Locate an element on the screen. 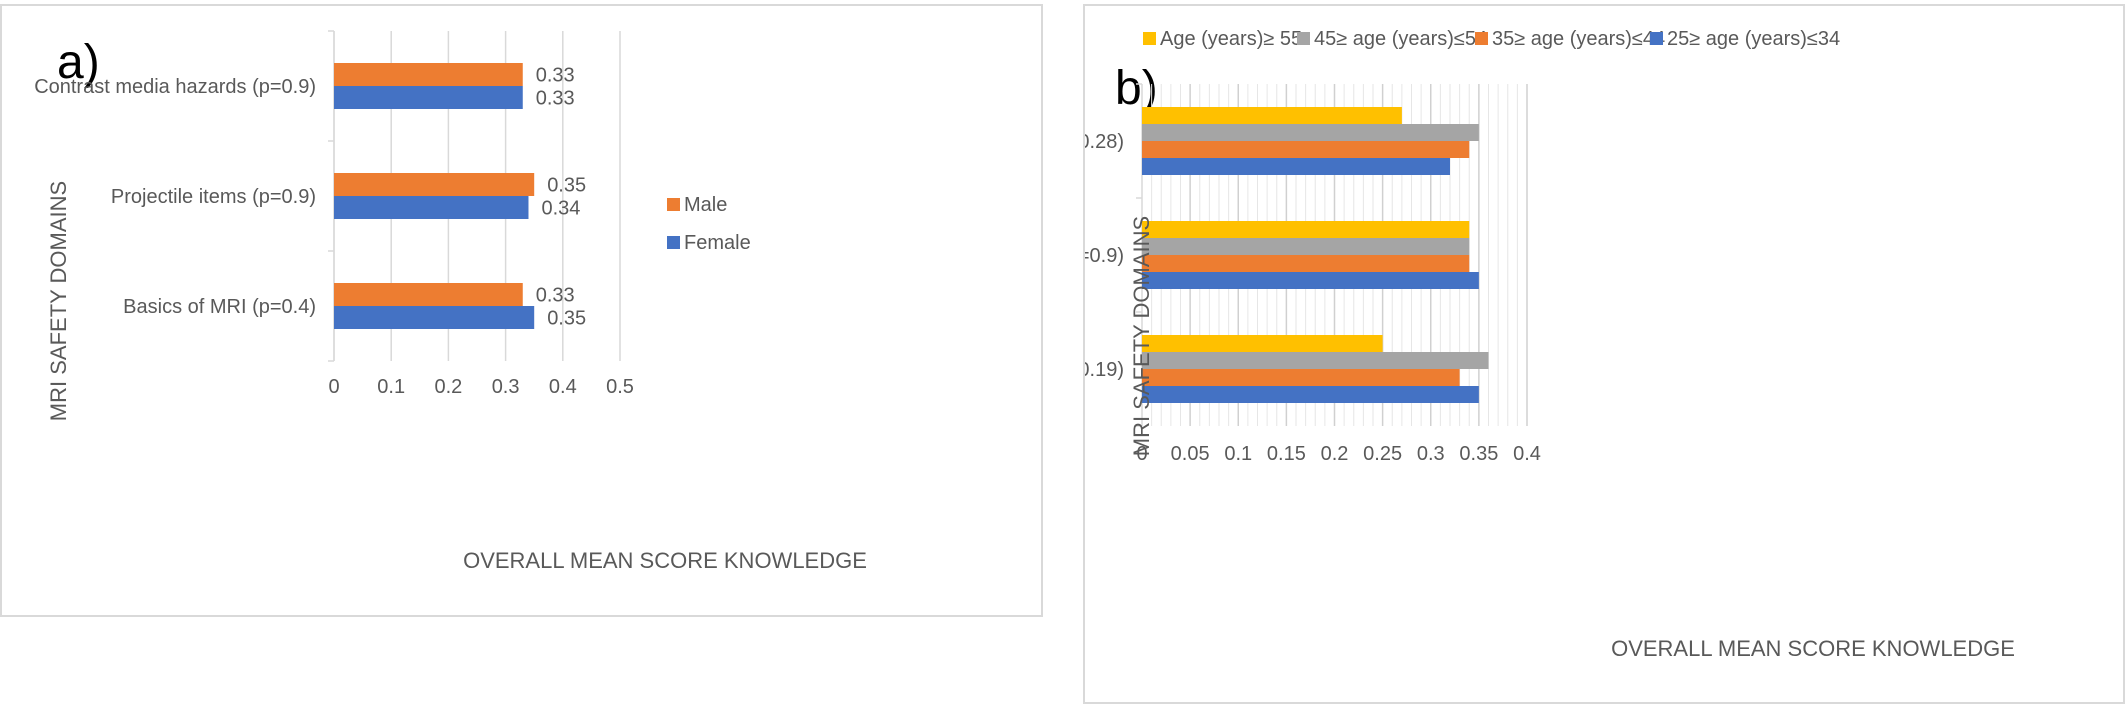 The image size is (2128, 707). legend-label: Age (years)≥ 55 is located at coordinates (1231, 39).